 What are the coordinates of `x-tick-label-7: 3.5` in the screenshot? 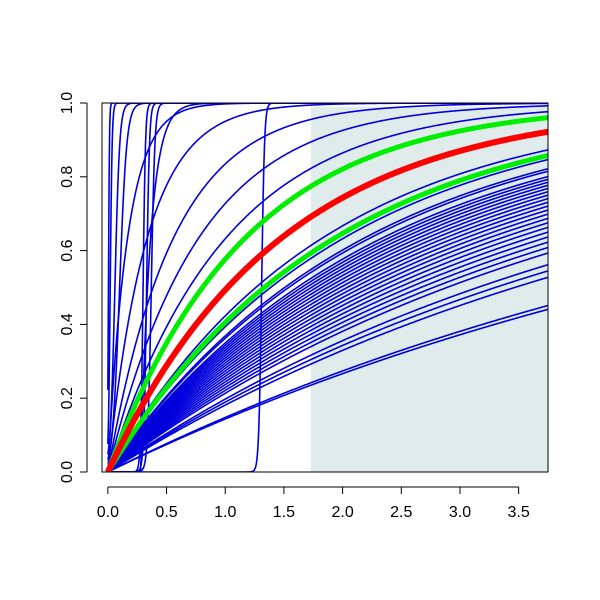 It's located at (519, 512).